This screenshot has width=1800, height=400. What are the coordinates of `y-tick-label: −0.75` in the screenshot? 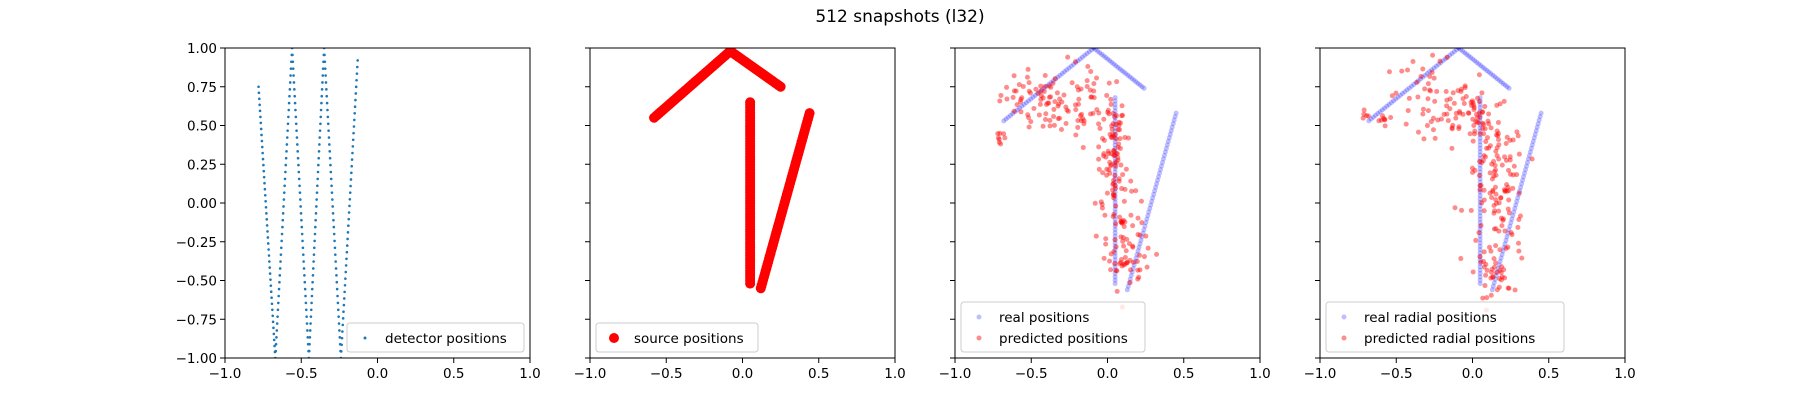 It's located at (196, 320).